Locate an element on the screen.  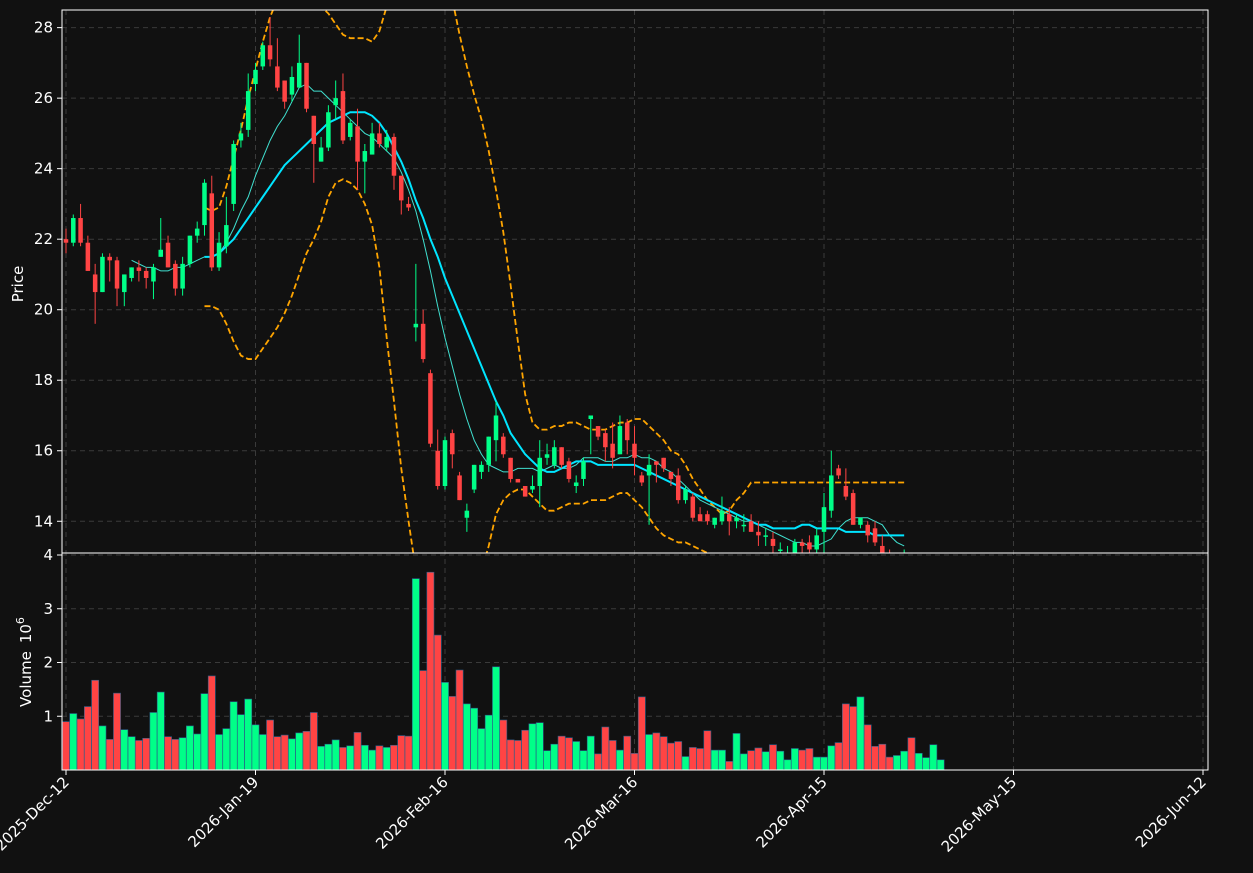
price-axis-label: Price is located at coordinates (18, 284).